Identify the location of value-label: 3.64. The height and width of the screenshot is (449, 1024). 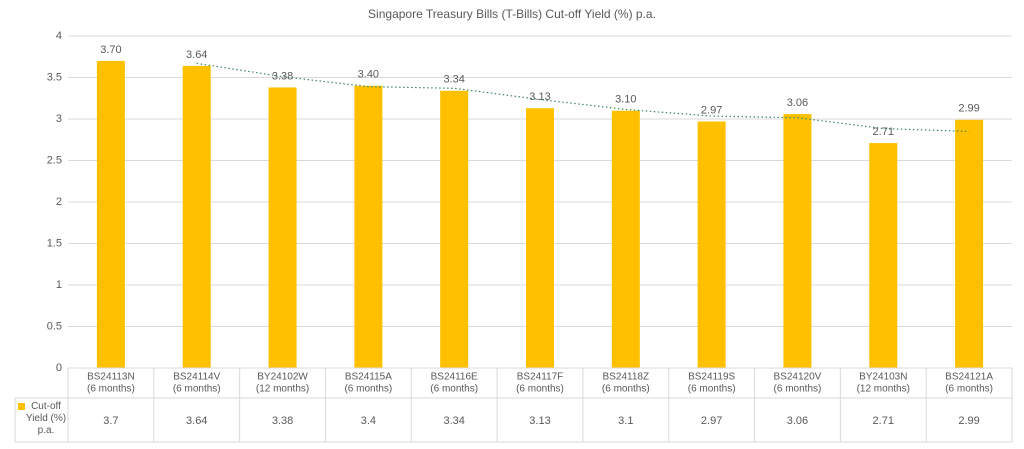
(196, 55).